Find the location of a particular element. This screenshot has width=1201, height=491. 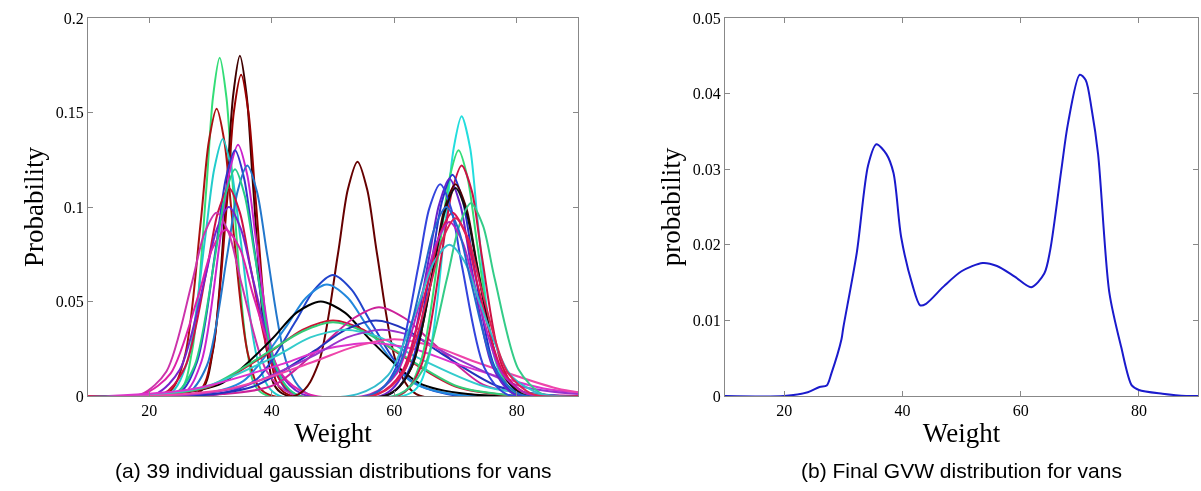

y-axis-title: Probability is located at coordinates (33, 206).